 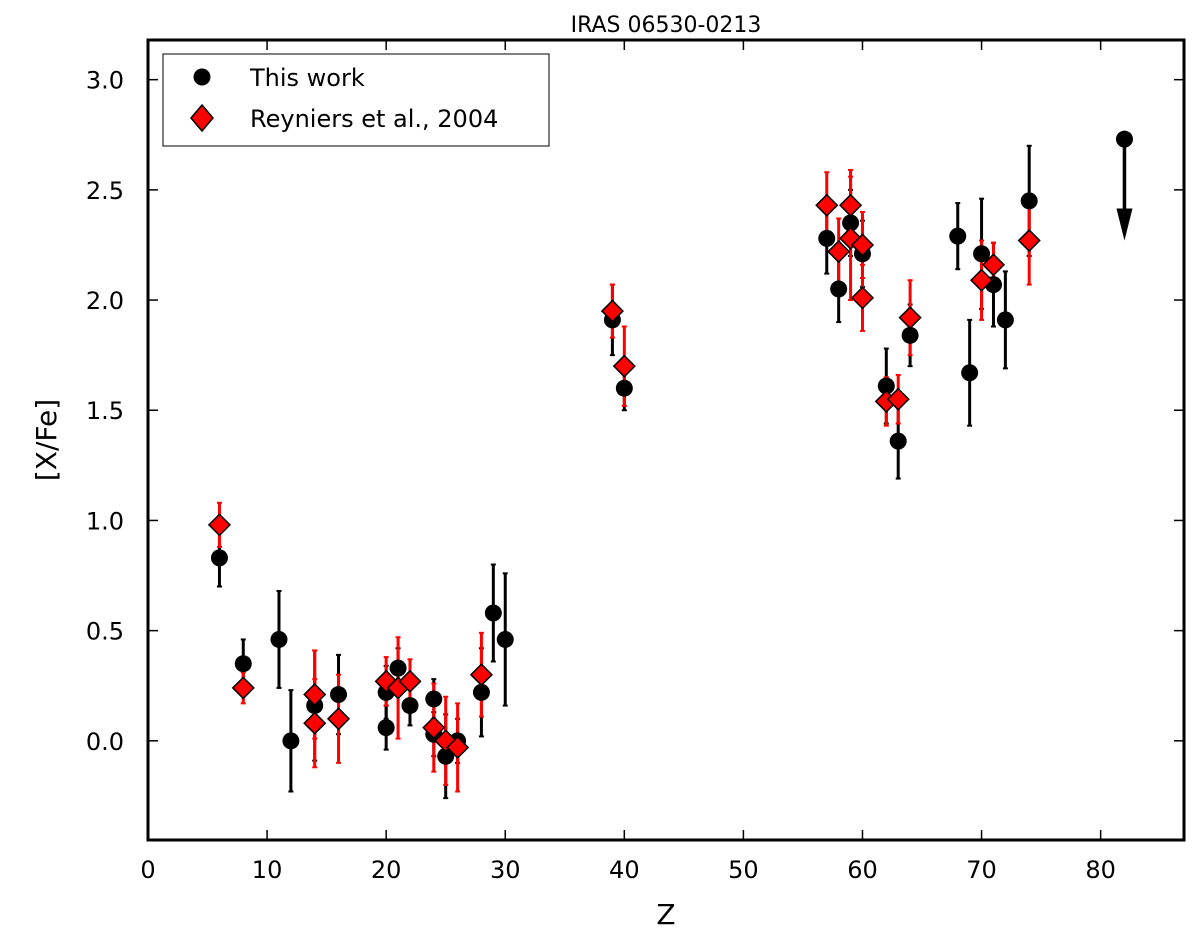 What do you see at coordinates (1124, 224) in the screenshot?
I see `upper-limit-arrowhead` at bounding box center [1124, 224].